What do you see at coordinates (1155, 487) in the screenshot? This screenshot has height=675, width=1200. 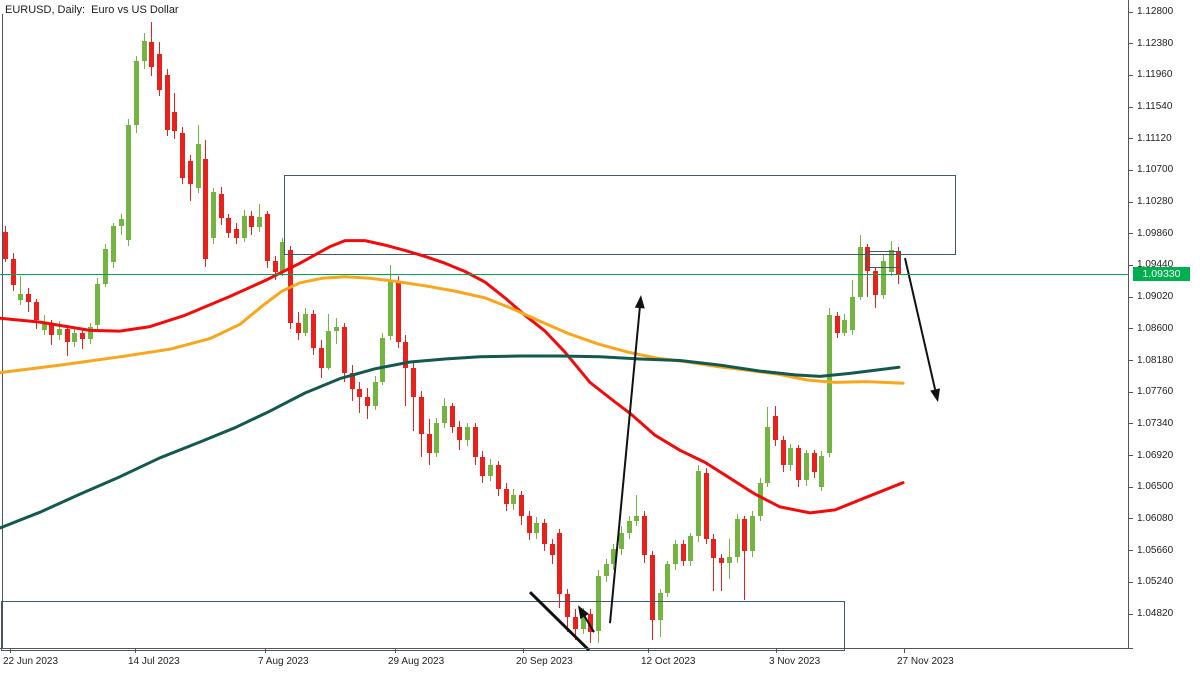 I see `price-axis-label: 1.06500` at bounding box center [1155, 487].